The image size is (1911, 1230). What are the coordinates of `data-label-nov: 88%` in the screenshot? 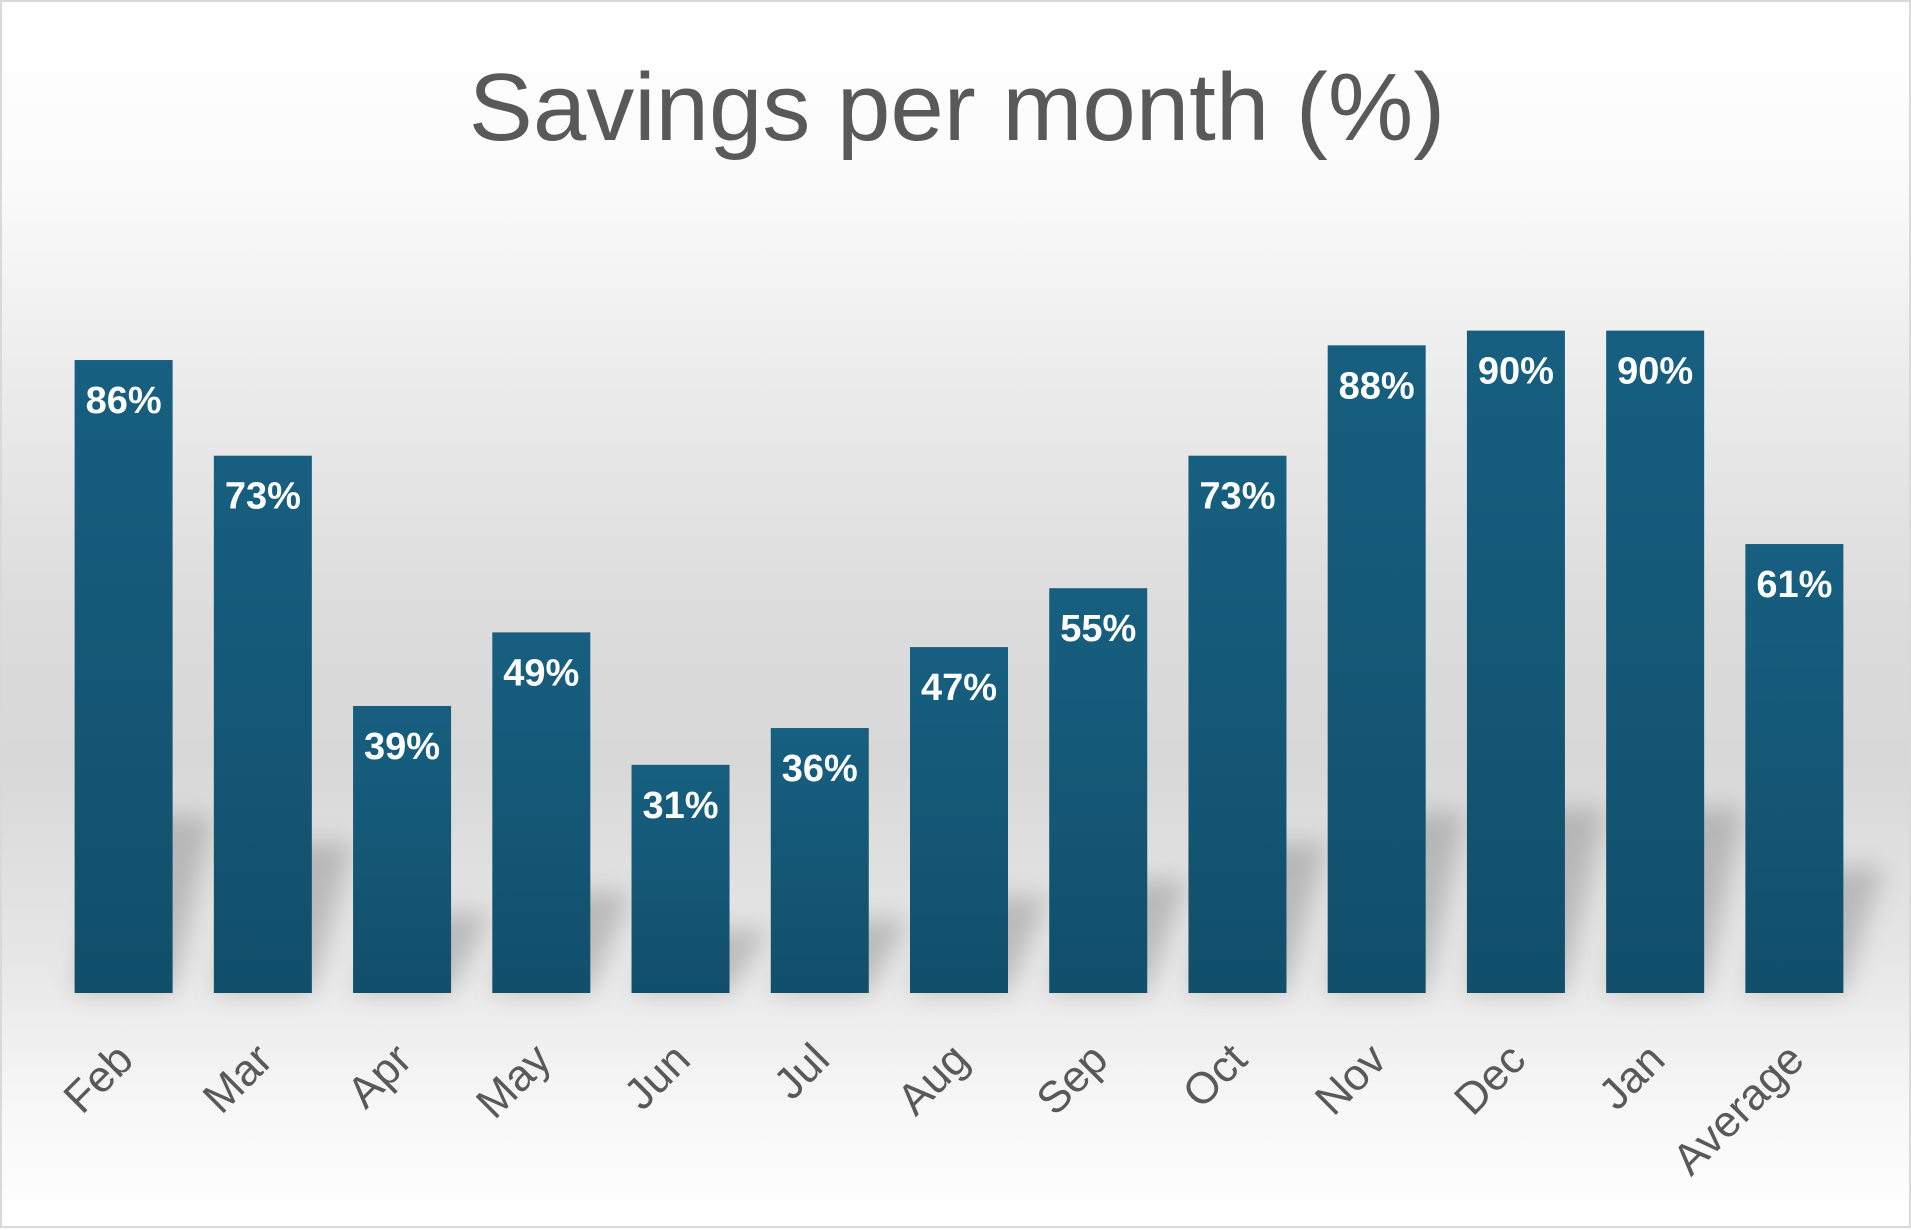 It's located at (1377, 386).